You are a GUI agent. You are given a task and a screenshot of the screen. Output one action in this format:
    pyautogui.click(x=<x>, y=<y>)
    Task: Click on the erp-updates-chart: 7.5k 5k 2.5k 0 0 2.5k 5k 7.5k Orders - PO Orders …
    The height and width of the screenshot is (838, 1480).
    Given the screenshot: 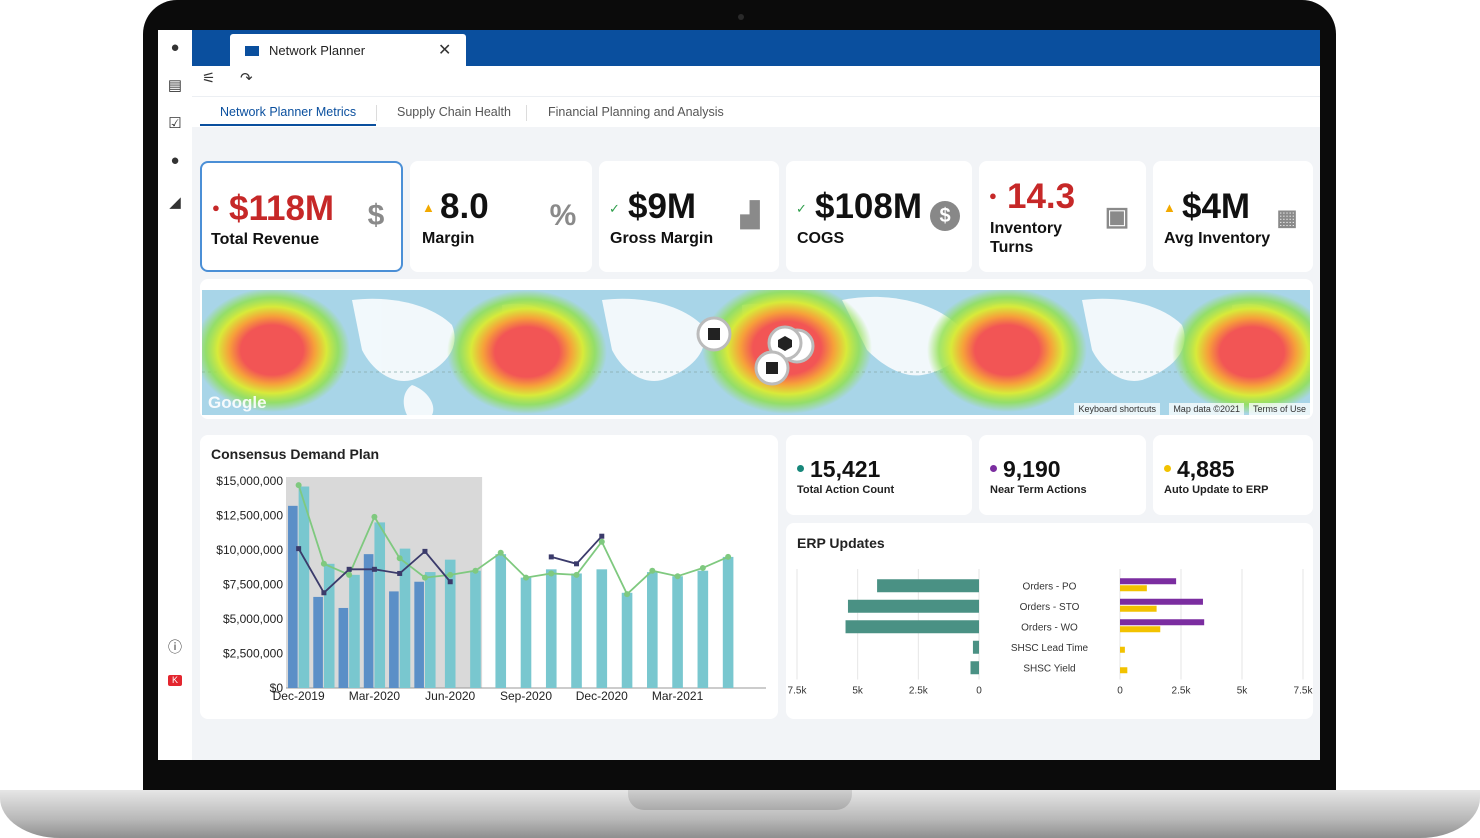 What is the action you would take?
    pyautogui.click(x=1050, y=633)
    